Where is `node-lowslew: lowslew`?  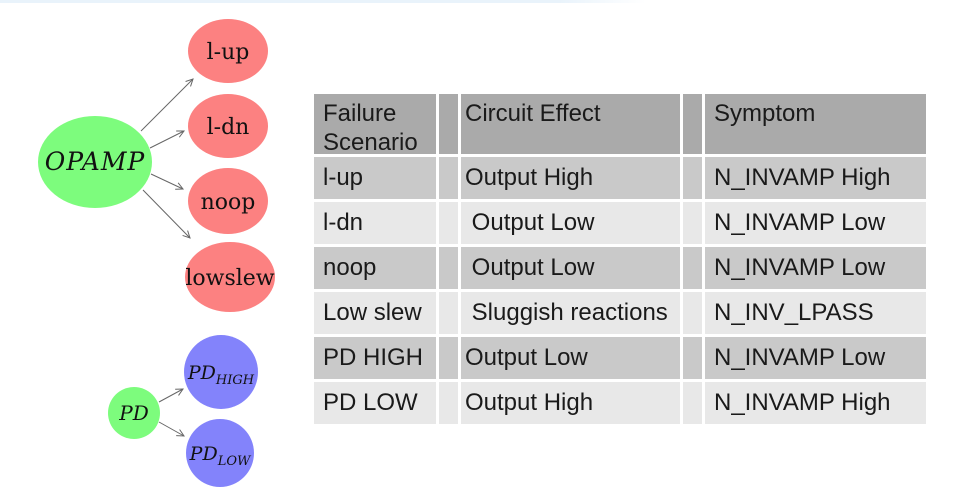
node-lowslew: lowslew is located at coordinates (230, 277).